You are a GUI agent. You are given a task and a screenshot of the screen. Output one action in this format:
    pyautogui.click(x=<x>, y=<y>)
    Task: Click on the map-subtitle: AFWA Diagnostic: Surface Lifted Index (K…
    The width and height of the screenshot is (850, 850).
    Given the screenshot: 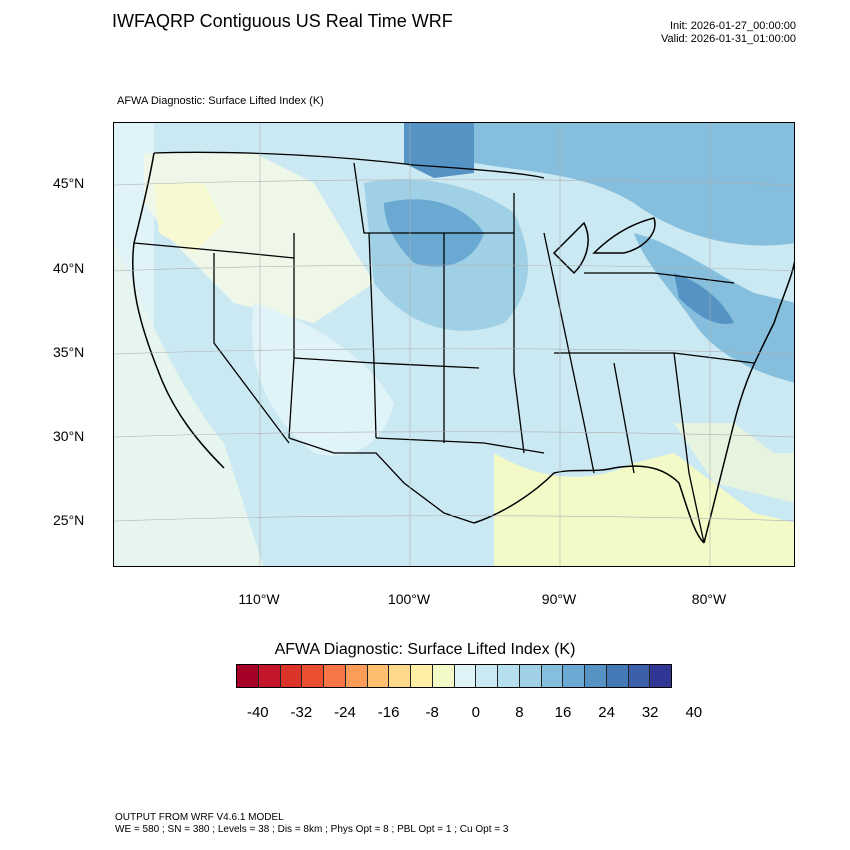 What is the action you would take?
    pyautogui.click(x=220, y=101)
    